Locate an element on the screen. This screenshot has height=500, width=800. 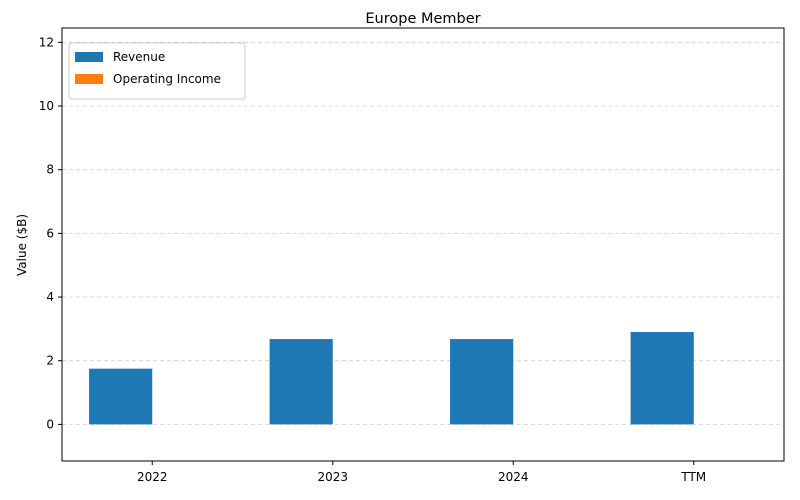
bar-revenue-ttm is located at coordinates (662, 378).